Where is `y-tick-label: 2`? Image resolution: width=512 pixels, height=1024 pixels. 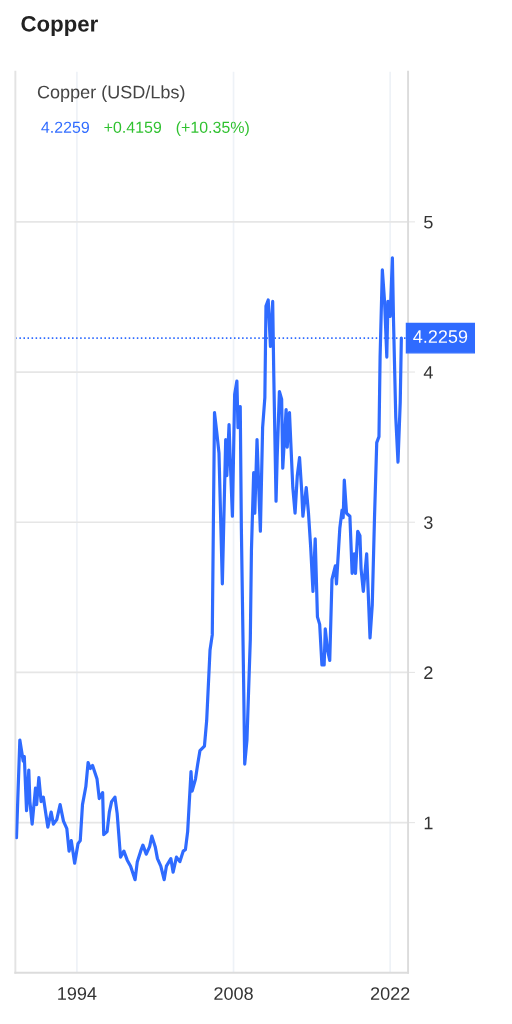
y-tick-label: 2 is located at coordinates (428, 672).